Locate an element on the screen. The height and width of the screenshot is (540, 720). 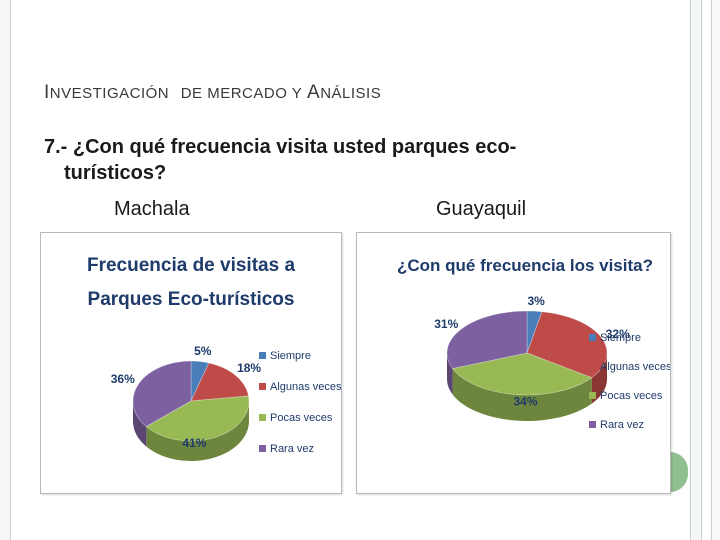
city-label-guayaquil: Guayaquil is located at coordinates (481, 209).